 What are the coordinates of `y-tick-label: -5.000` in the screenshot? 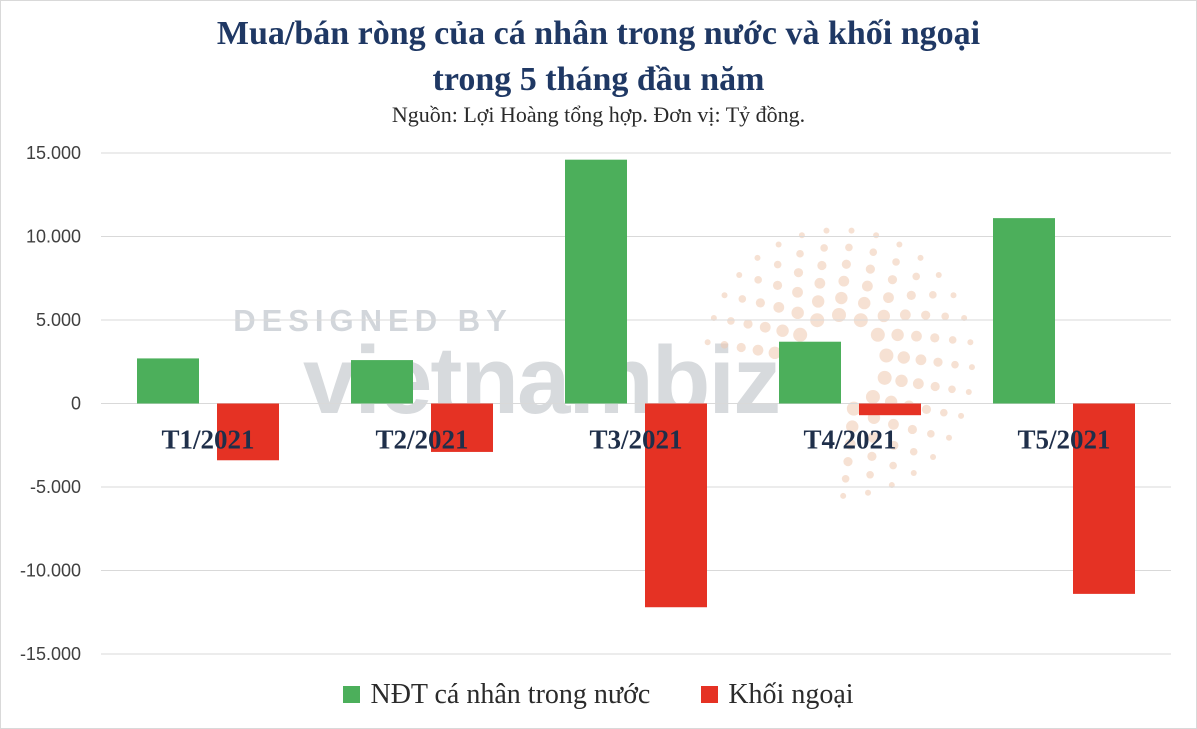 It's located at (55, 487).